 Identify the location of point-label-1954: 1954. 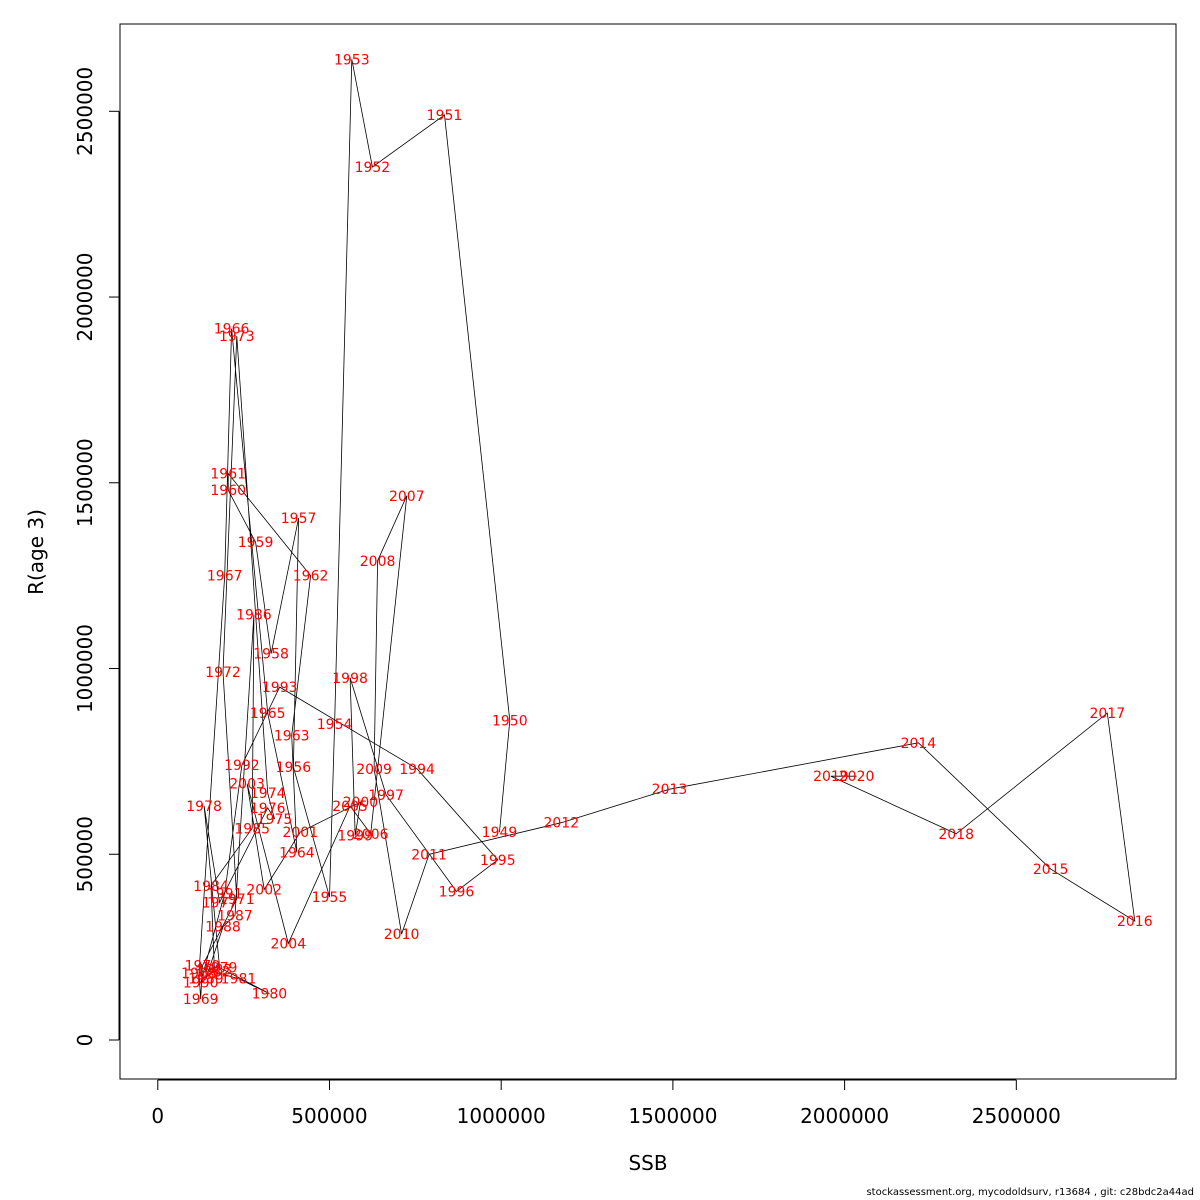
(335, 725).